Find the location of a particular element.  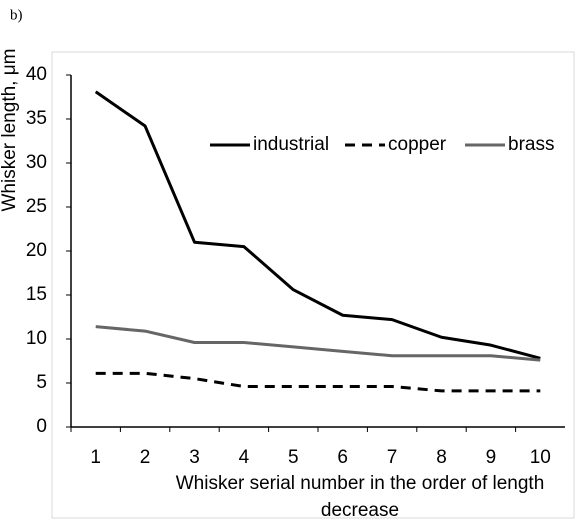

y-tick-label: 15 is located at coordinates (36, 294).